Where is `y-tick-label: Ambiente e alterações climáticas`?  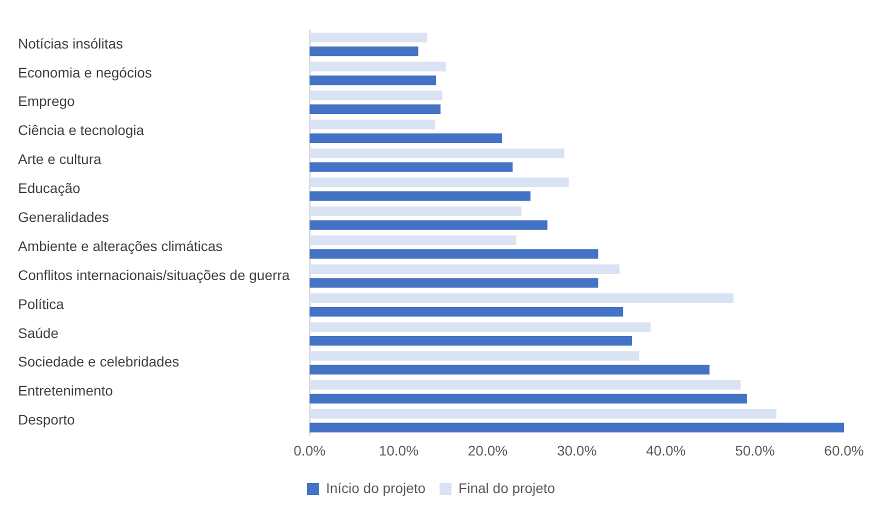
y-tick-label: Ambiente e alterações climáticas is located at coordinates (120, 246).